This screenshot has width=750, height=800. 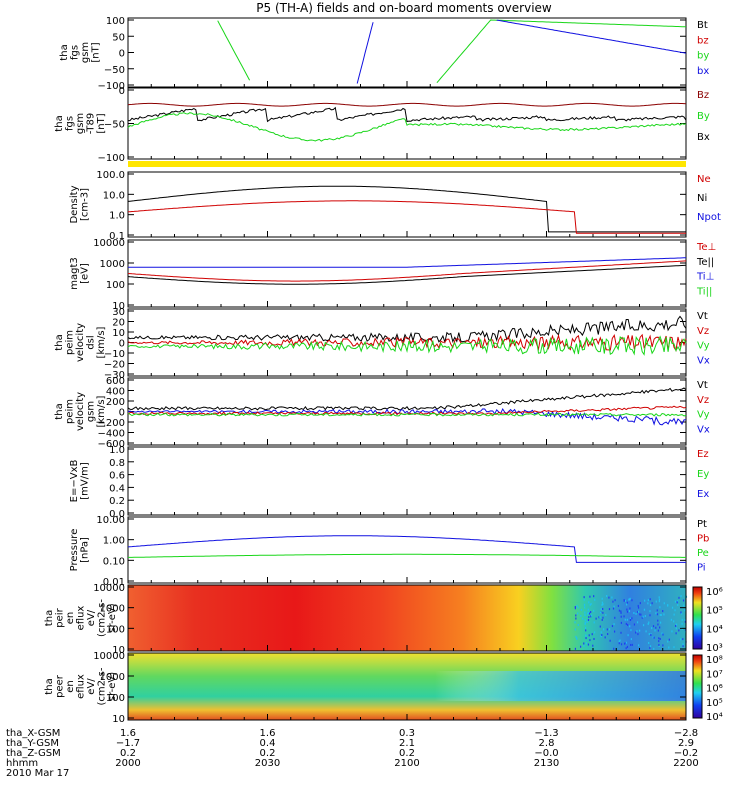 I want to click on legend-entry: Npot, so click(x=709, y=217).